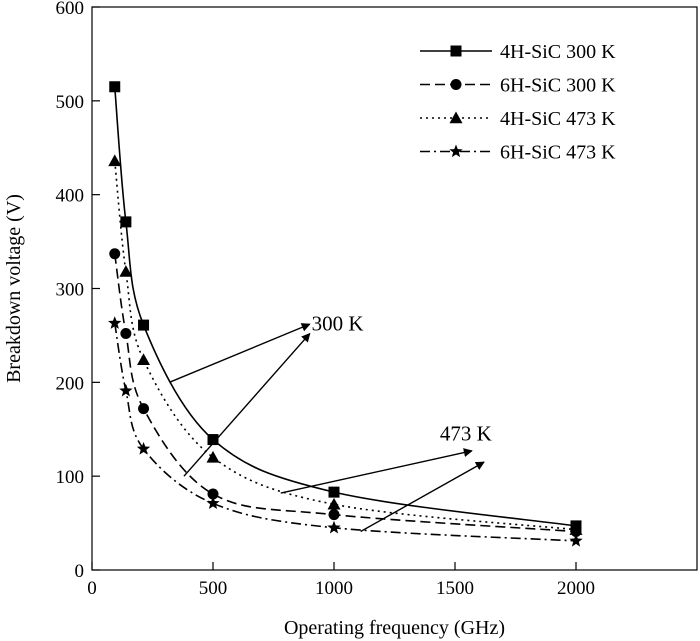  What do you see at coordinates (455, 588) in the screenshot?
I see `x-tick-label: 1500` at bounding box center [455, 588].